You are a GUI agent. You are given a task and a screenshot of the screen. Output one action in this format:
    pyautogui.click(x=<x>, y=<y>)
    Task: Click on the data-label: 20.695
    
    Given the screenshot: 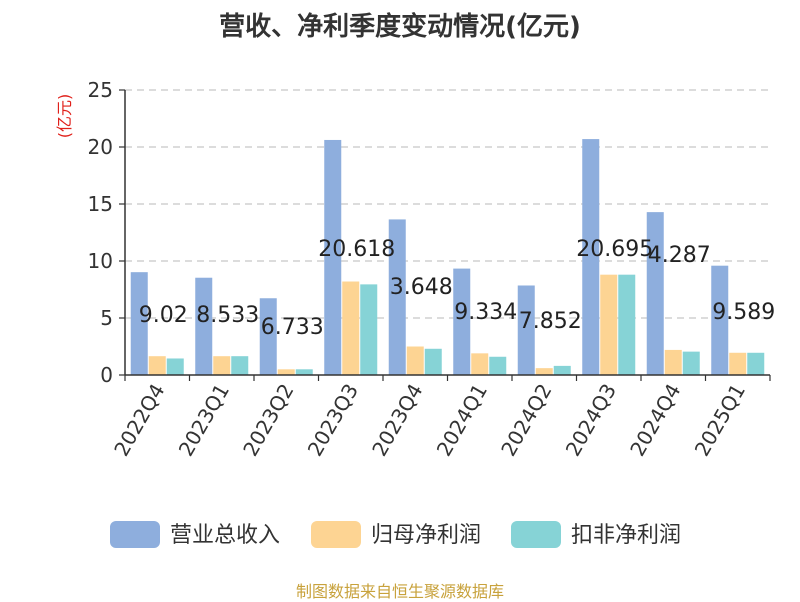 What is the action you would take?
    pyautogui.click(x=614, y=249)
    